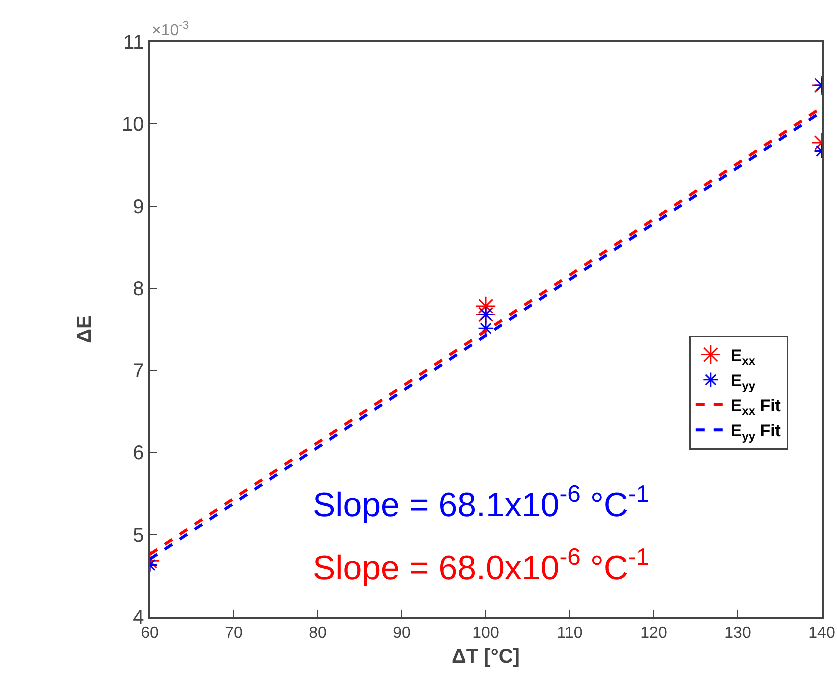  Describe the element at coordinates (171, 30) in the screenshot. I see `text: ×10$^{-3}$` at that location.